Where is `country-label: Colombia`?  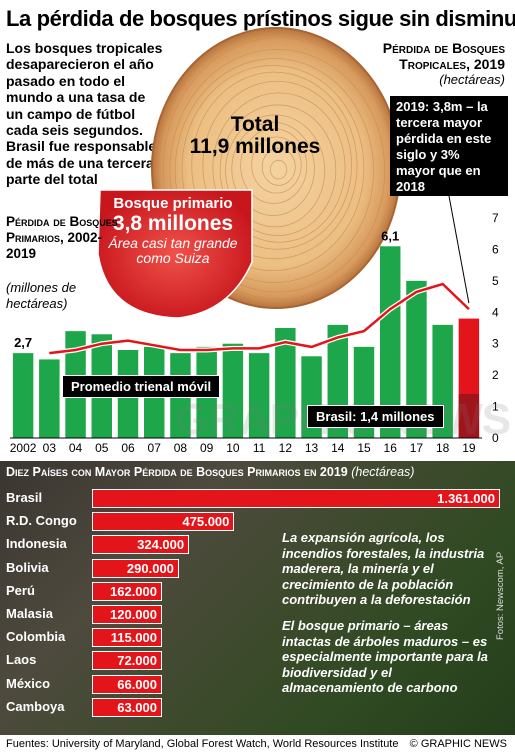 country-label: Colombia is located at coordinates (36, 637).